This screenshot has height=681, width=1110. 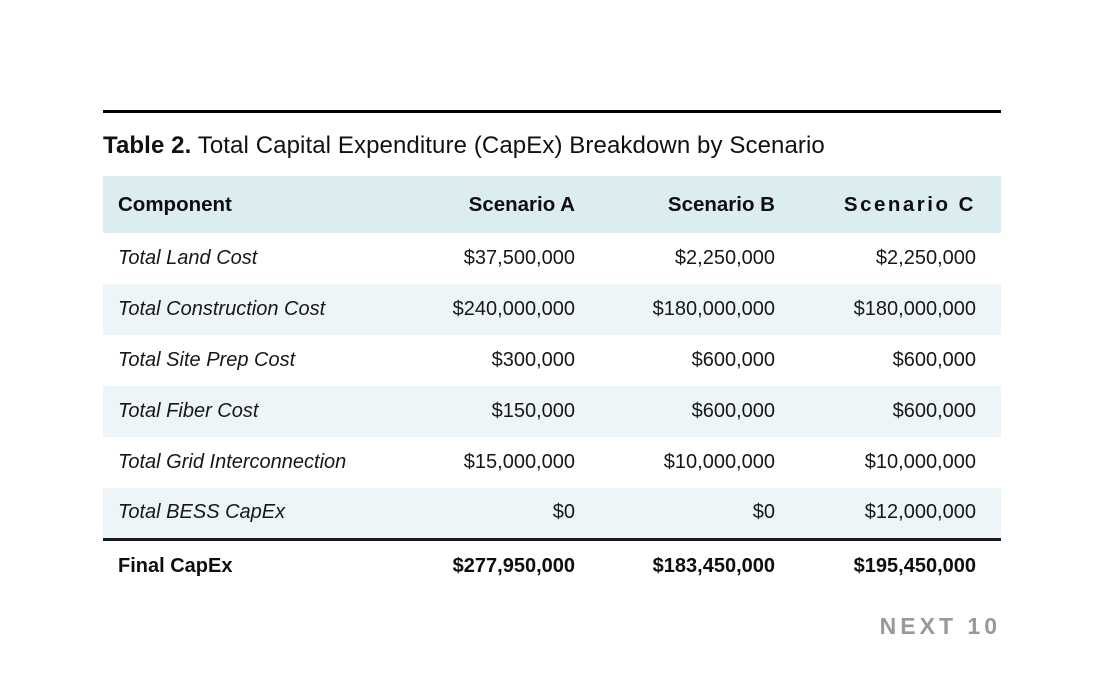 What do you see at coordinates (900, 513) in the screenshot?
I see `cell-scenario-c: $12,000,000` at bounding box center [900, 513].